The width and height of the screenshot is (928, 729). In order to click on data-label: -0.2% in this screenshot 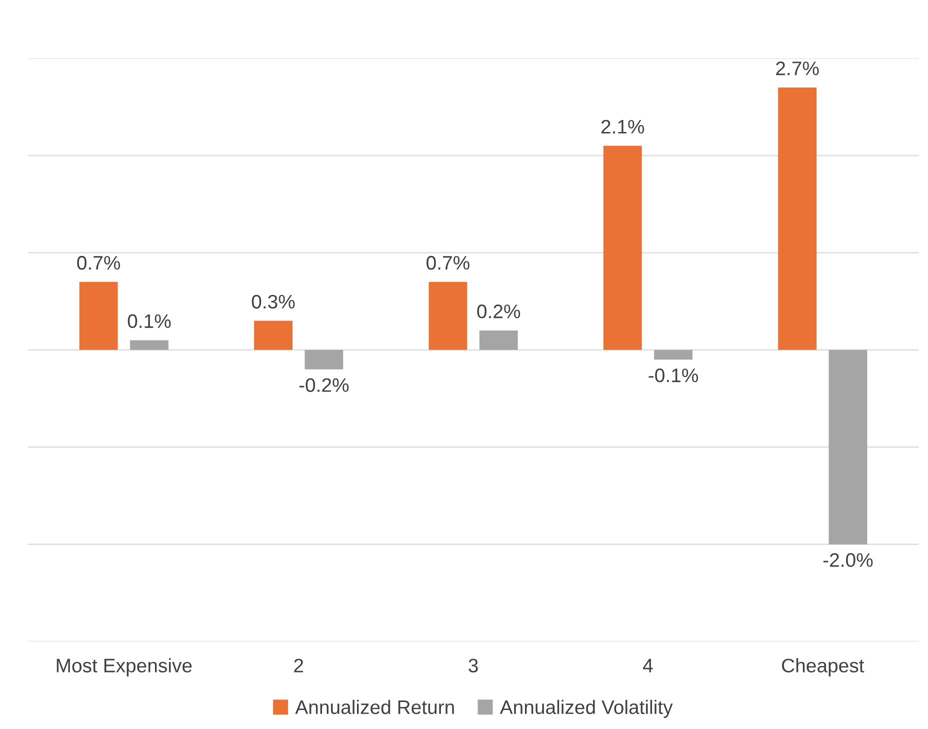, I will do `click(324, 385)`.